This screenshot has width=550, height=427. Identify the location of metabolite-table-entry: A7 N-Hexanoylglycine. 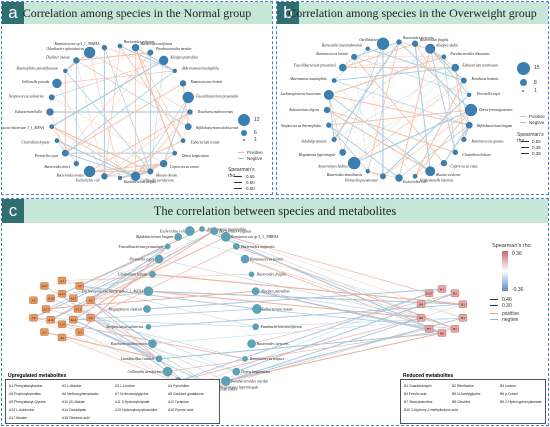
(132, 394).